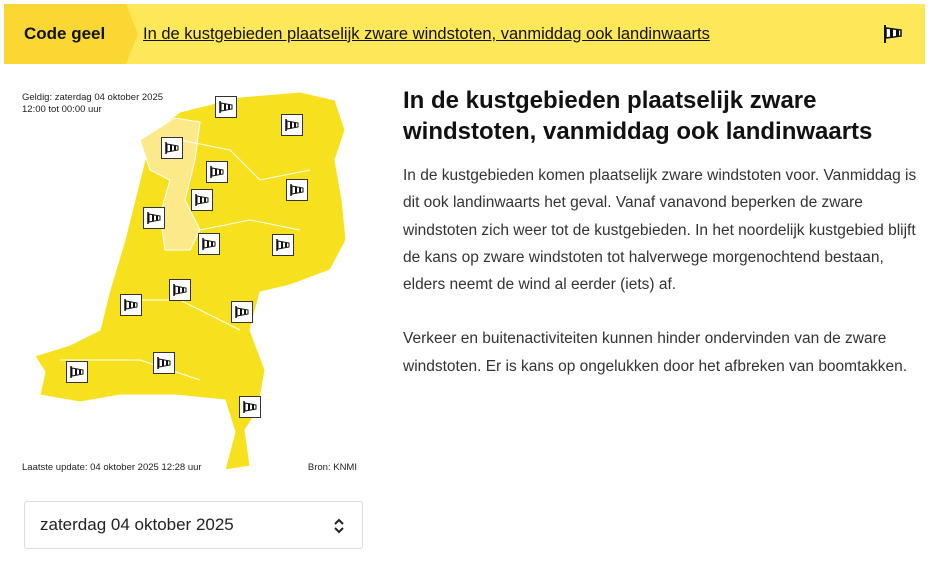 This screenshot has width=929, height=583. What do you see at coordinates (170, 184) in the screenshot?
I see `map-region-light` at bounding box center [170, 184].